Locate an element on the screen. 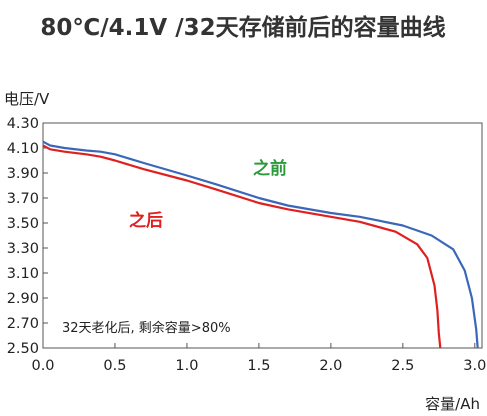 The width and height of the screenshot is (487, 416). x-tick-label: 1.5 is located at coordinates (258, 366).